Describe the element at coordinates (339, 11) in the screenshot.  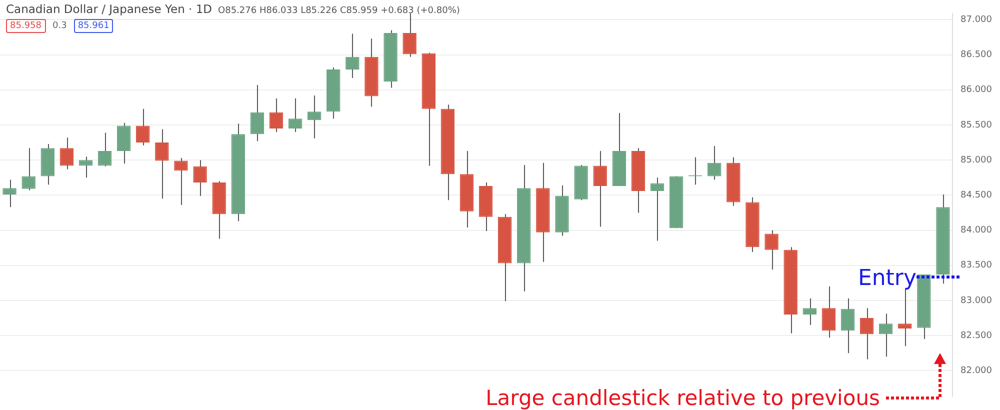
I see `chart-subtitle: O85.276 H86.033 L85.226 C85.959 +0.683 (+0.80%)` at that location.